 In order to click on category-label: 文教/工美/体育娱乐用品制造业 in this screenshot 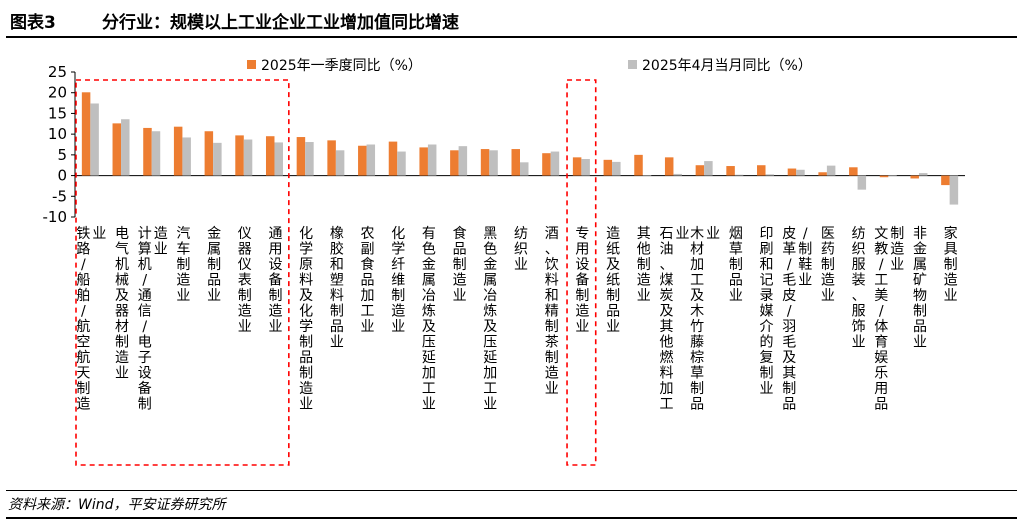, I will do `click(889, 319)`.